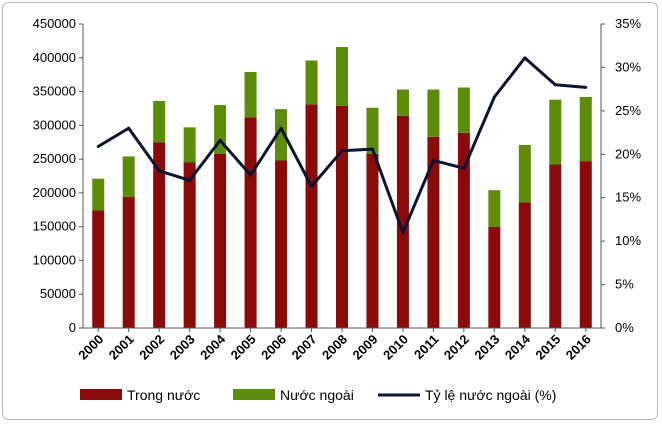  I want to click on x-tick-label: 2012, so click(456, 347).